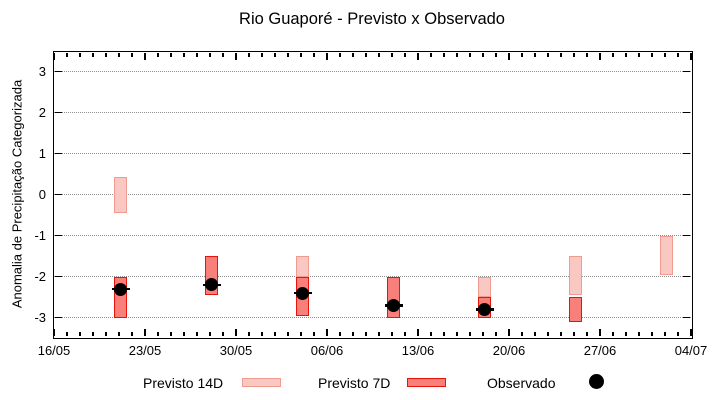 Image resolution: width=720 pixels, height=400 pixels. Describe the element at coordinates (40, 236) in the screenshot. I see `y-tick-label: -1` at that location.